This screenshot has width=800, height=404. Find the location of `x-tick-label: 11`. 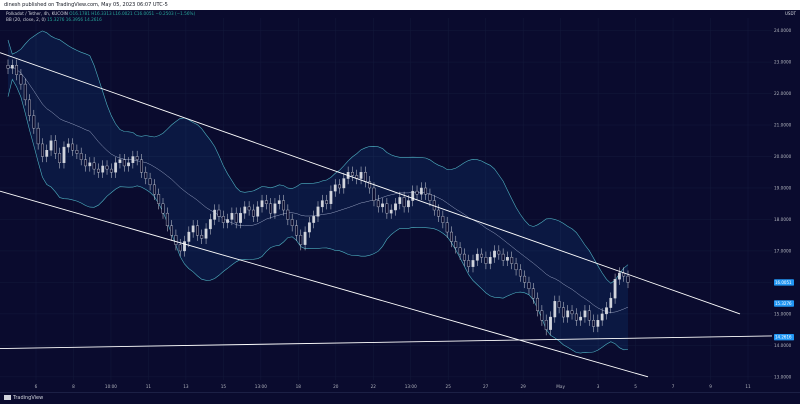

x-tick-label: 11 is located at coordinates (149, 386).